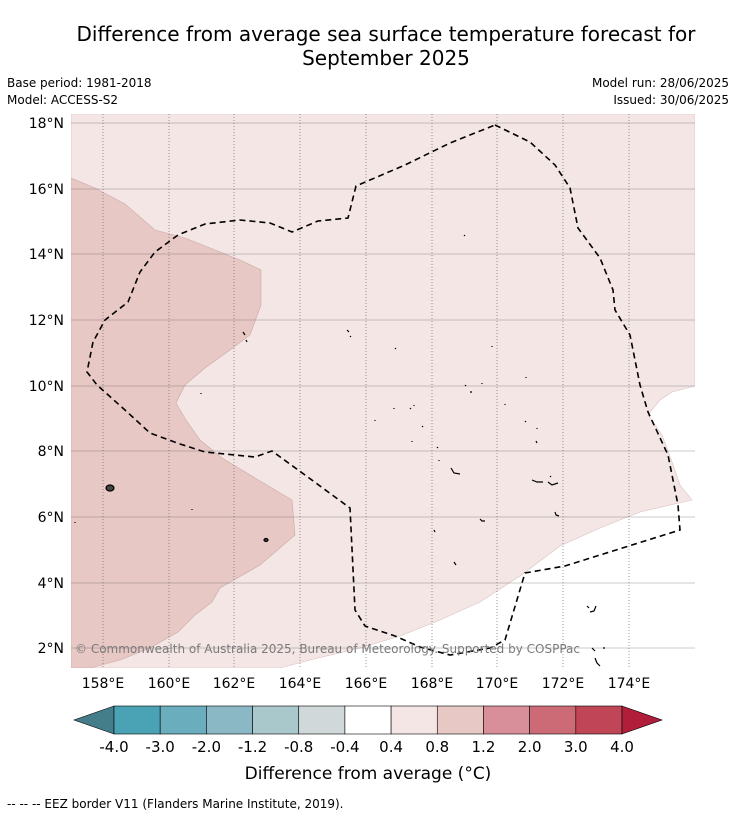 The width and height of the screenshot is (736, 816). I want to click on latitude-labels: 18°N 16°N 14°N 12°N 10°N 8°N 6°N 4°N 2°N, so click(46, 386).